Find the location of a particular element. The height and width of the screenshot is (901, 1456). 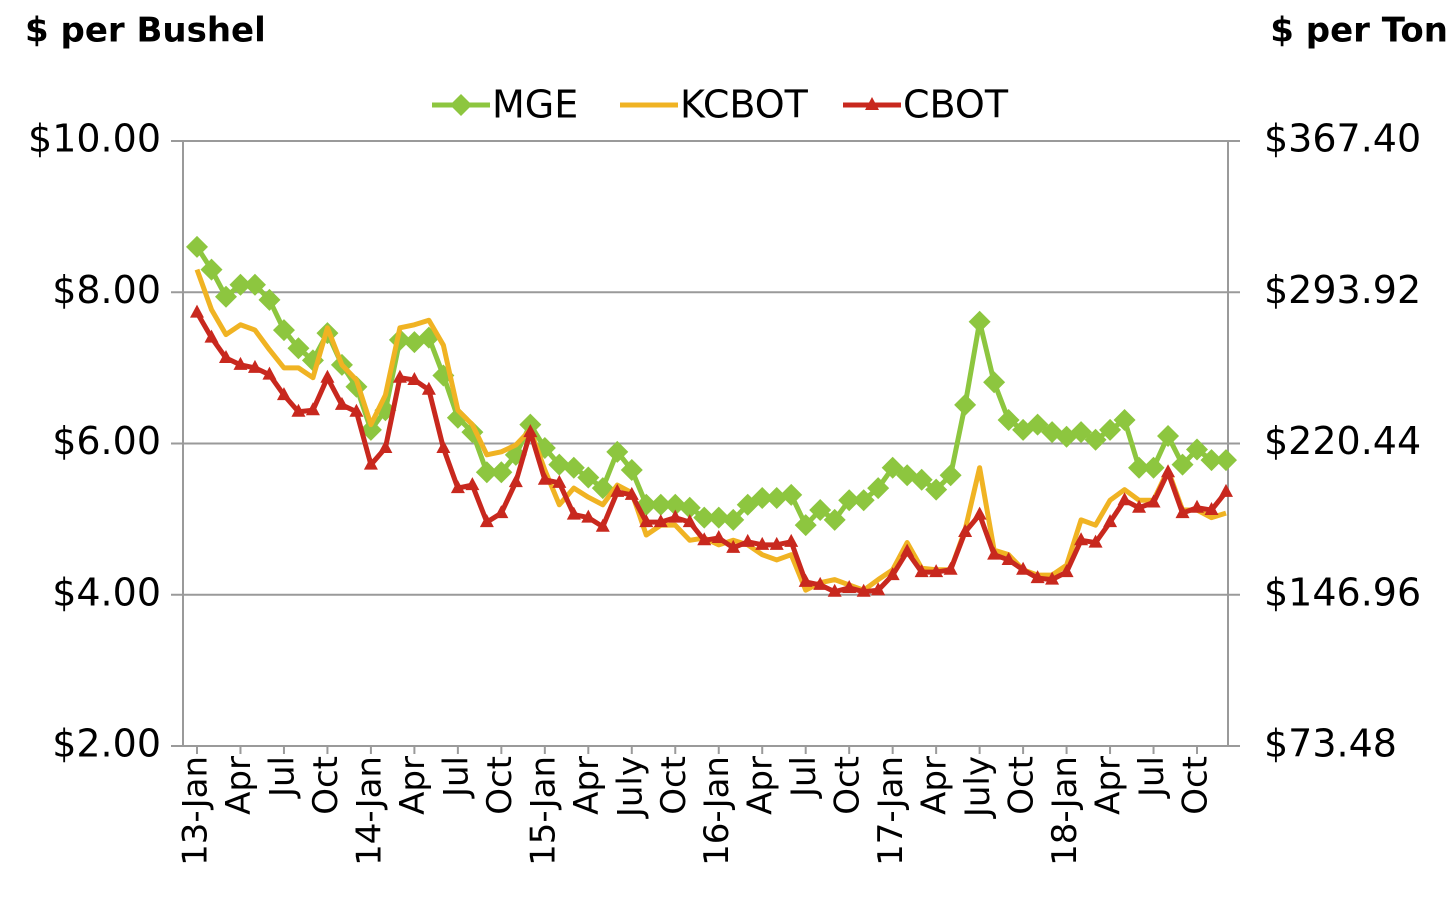

y2-tick-label: $146.96 is located at coordinates (1342, 592).